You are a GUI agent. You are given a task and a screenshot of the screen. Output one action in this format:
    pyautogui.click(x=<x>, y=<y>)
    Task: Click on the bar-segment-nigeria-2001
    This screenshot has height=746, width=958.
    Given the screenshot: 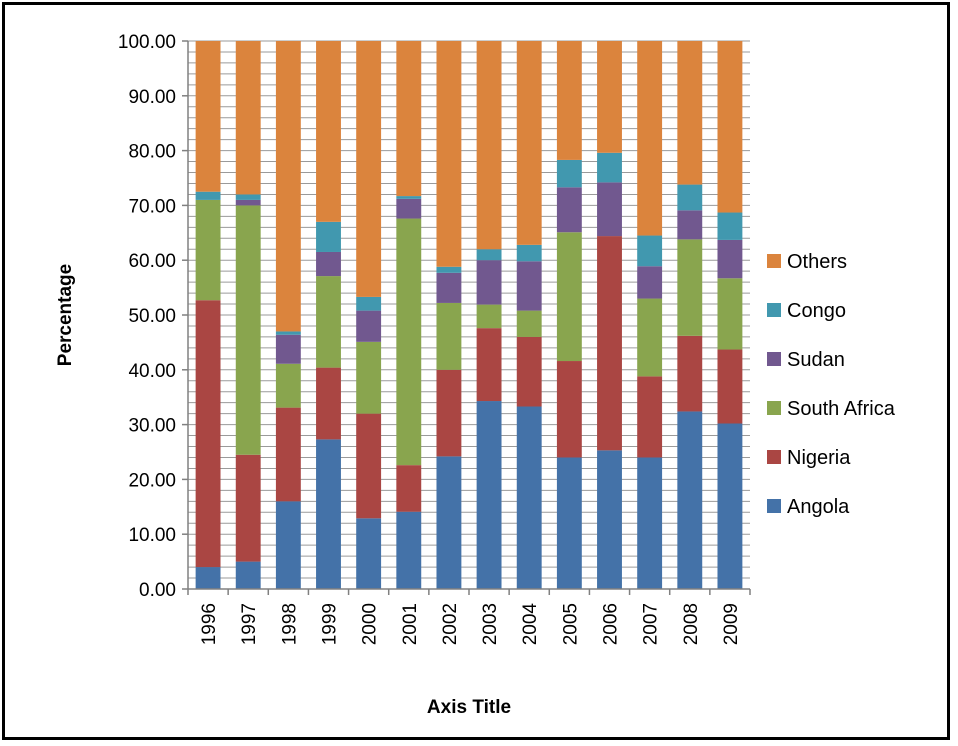 What is the action you would take?
    pyautogui.click(x=409, y=488)
    